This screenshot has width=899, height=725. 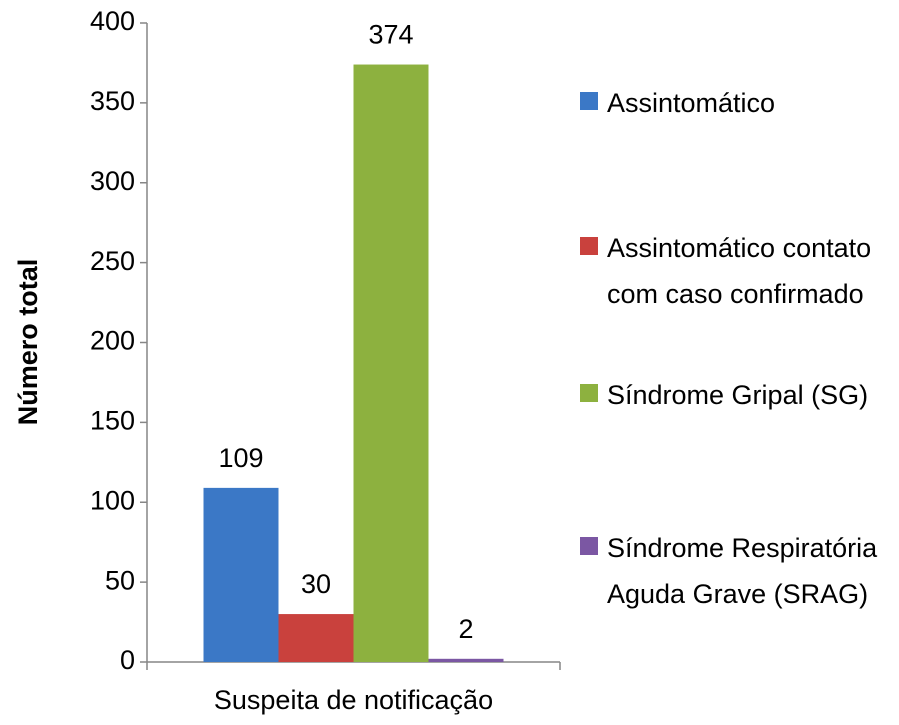 What do you see at coordinates (112, 421) in the screenshot?
I see `y-tick-label: 150` at bounding box center [112, 421].